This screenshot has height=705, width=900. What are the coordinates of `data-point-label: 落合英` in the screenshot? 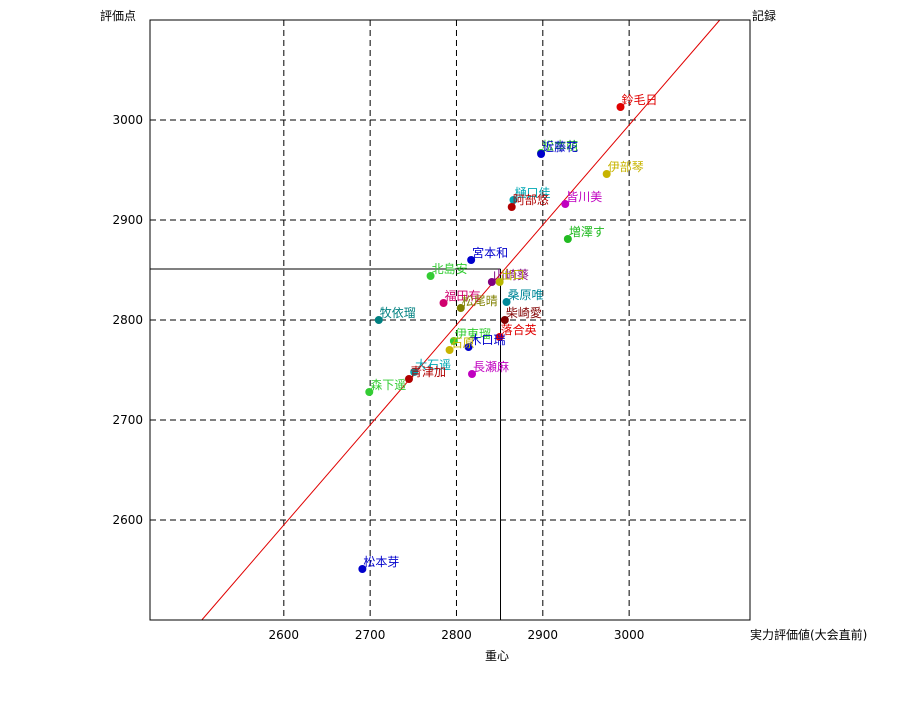 It's located at (519, 329).